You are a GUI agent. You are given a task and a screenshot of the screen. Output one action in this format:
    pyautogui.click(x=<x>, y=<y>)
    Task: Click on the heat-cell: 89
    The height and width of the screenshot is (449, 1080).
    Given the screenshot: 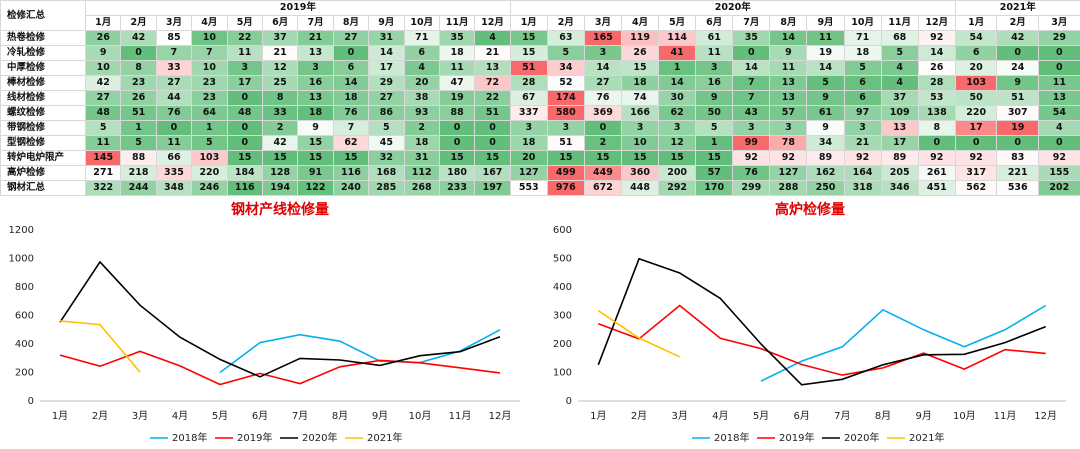 What is the action you would take?
    pyautogui.click(x=899, y=158)
    